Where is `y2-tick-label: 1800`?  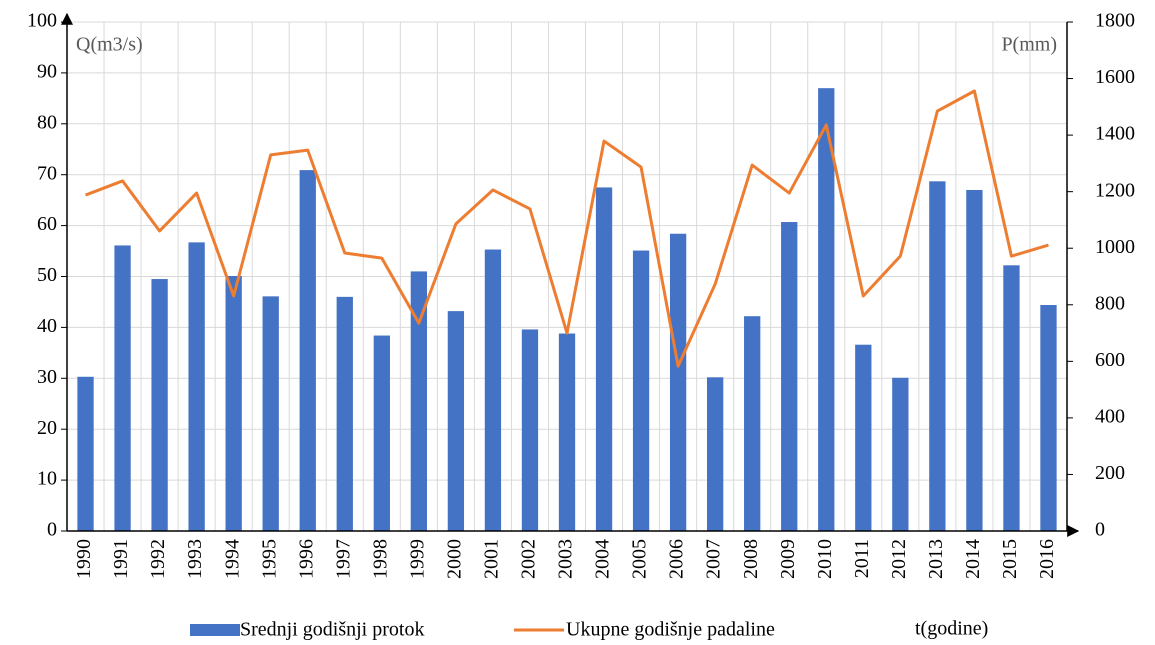 y2-tick-label: 1800 is located at coordinates (1115, 21).